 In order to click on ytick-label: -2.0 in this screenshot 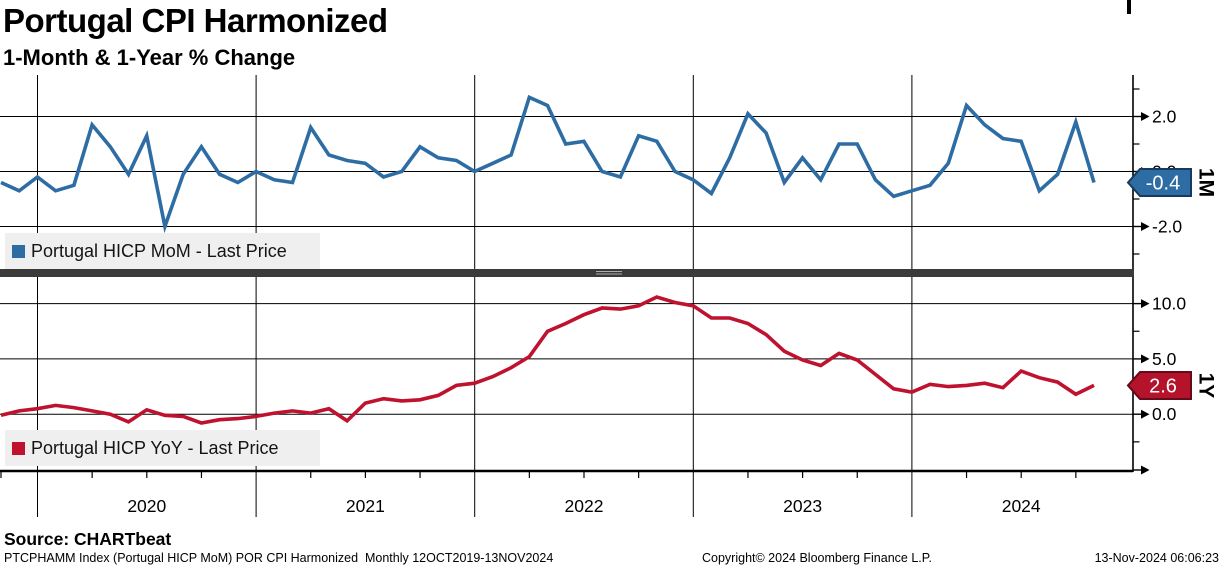, I will do `click(1167, 227)`.